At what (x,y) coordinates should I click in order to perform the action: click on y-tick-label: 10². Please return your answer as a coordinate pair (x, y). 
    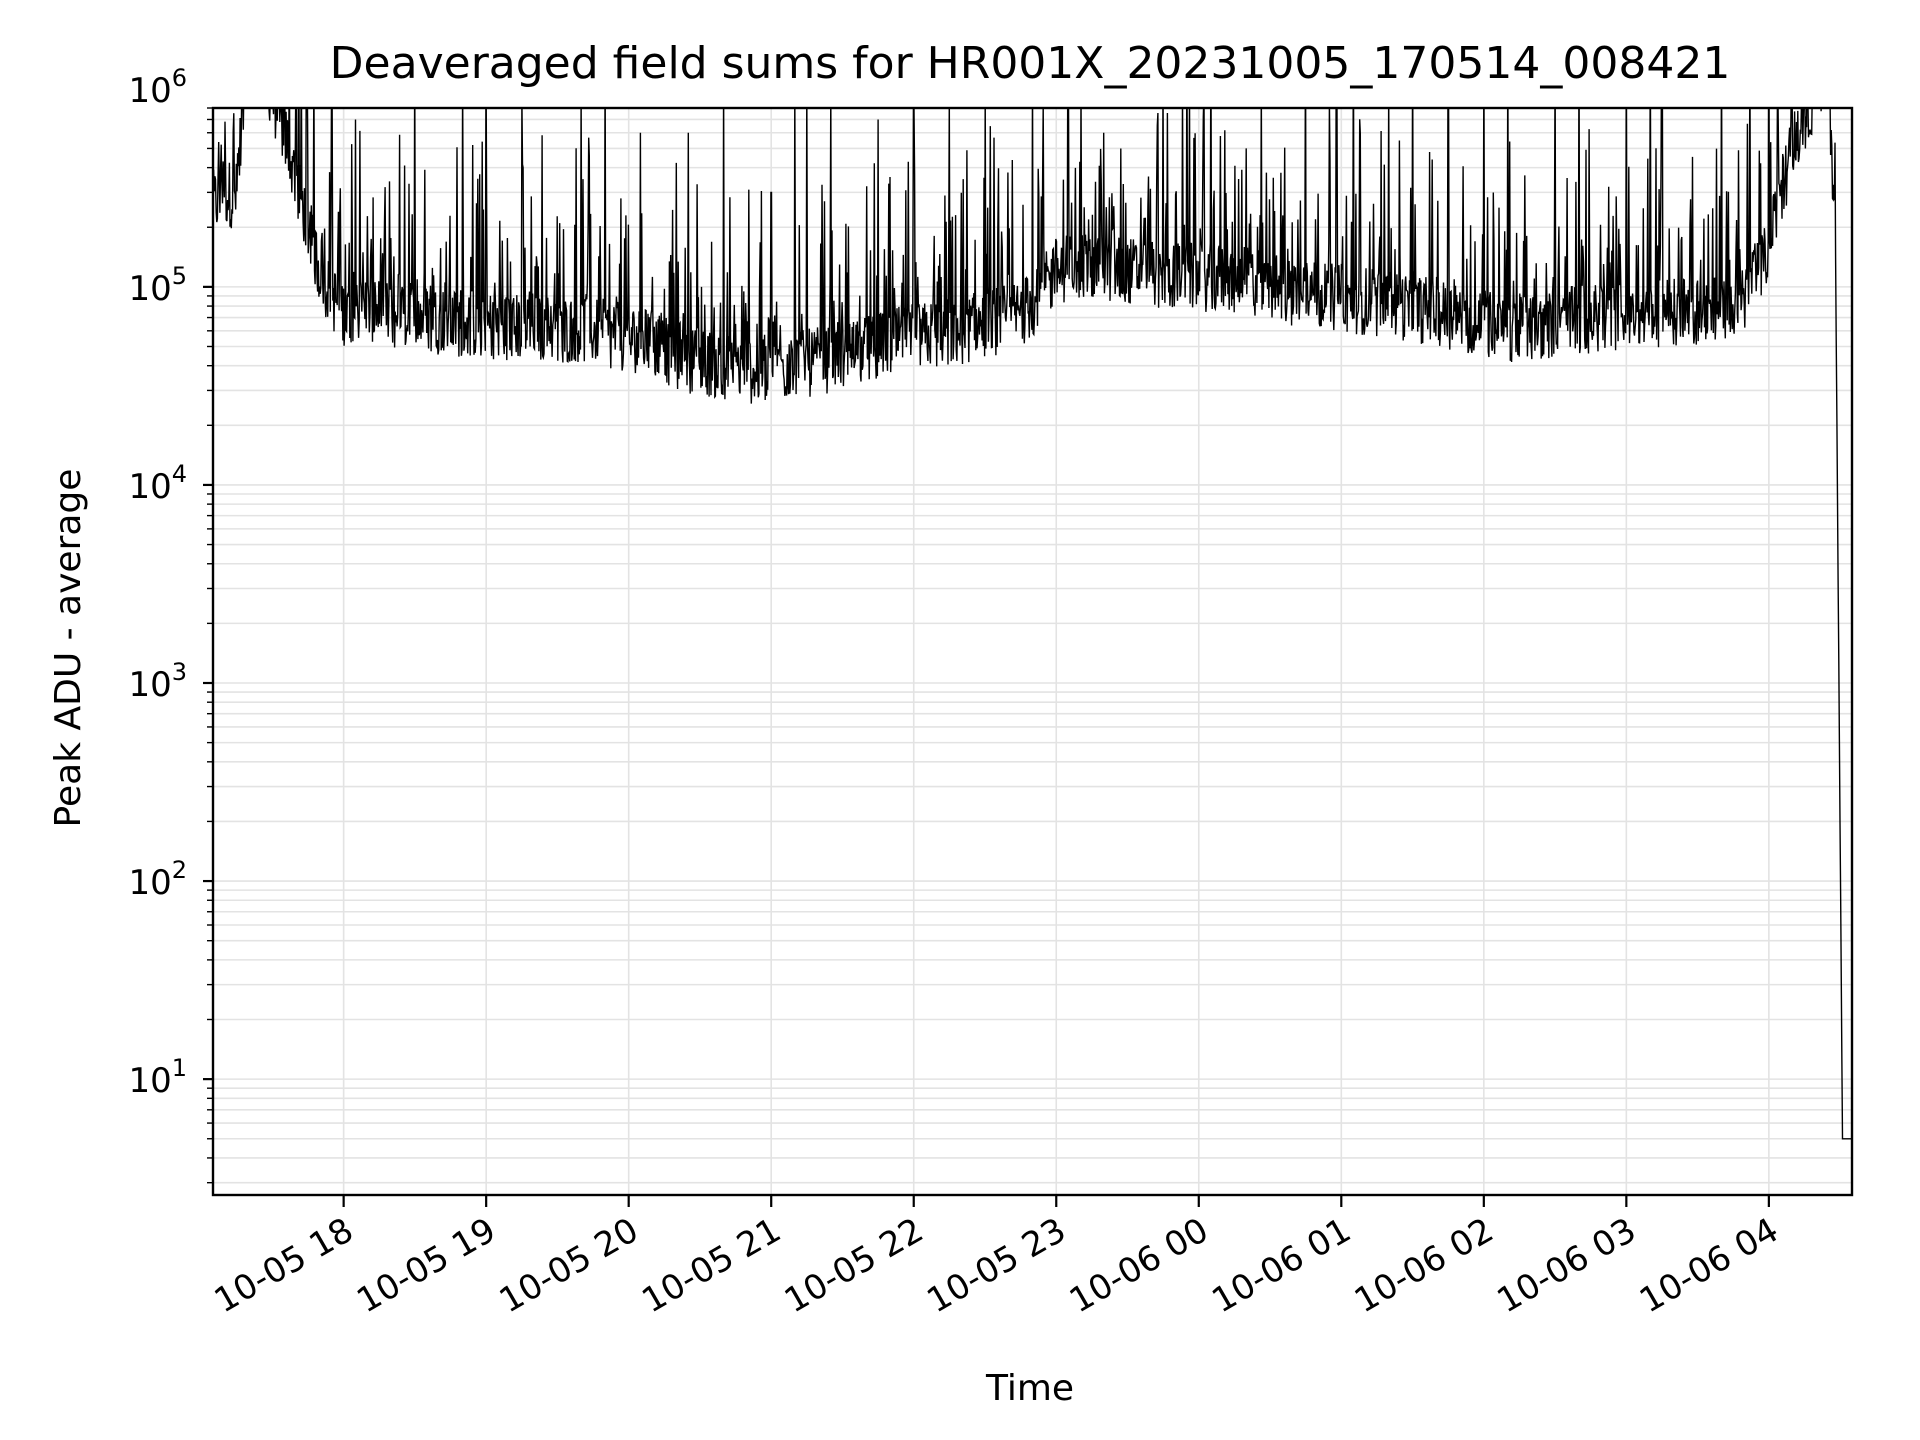
    Looking at the image, I should click on (157, 879).